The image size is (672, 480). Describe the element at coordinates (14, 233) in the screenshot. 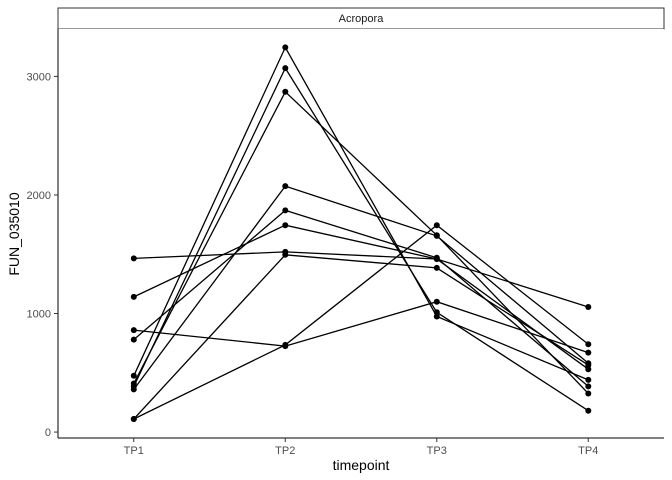

I see `y-axis-title: FUN_035010` at that location.